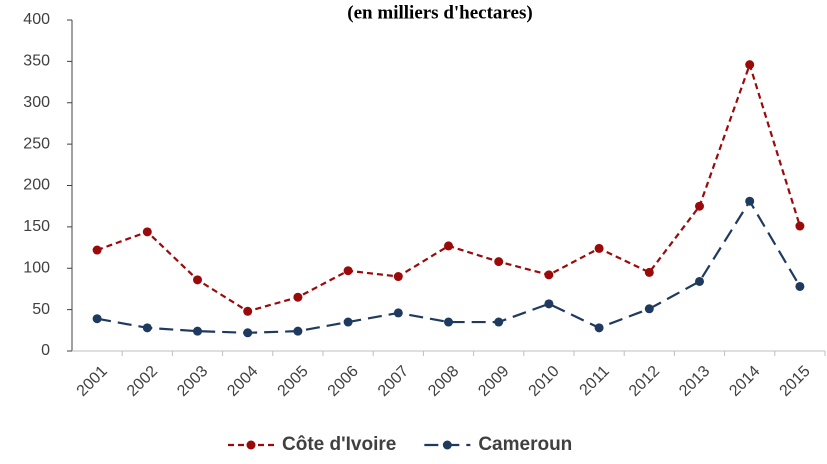 This screenshot has height=464, width=827. I want to click on x-tick-label: 2009, so click(493, 381).